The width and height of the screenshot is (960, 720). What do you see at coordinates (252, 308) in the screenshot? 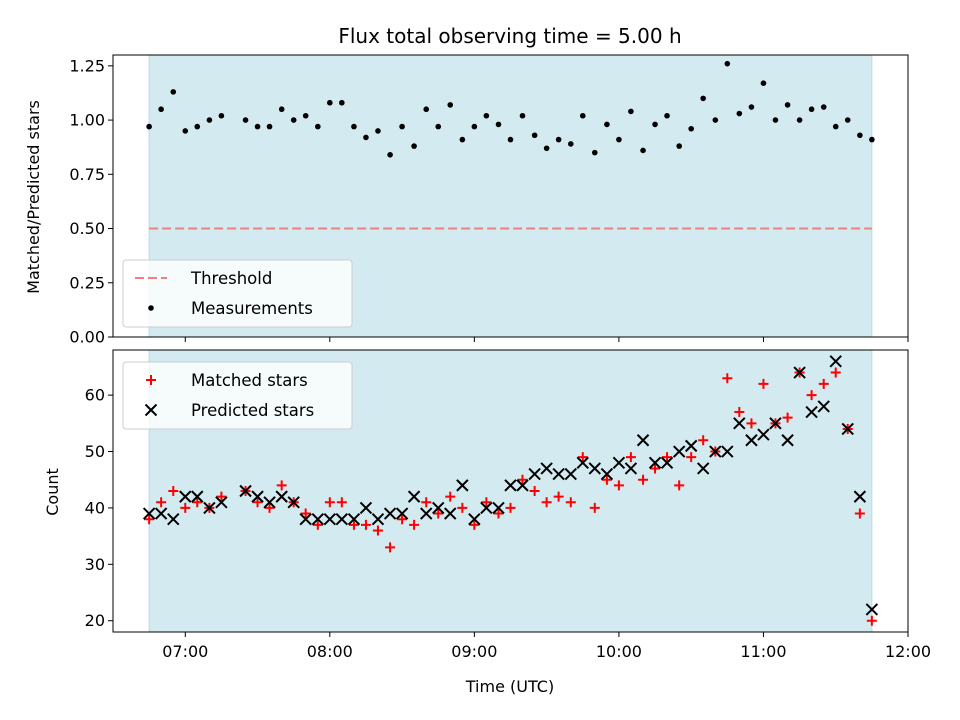
I see `legend-label: Measurements` at bounding box center [252, 308].